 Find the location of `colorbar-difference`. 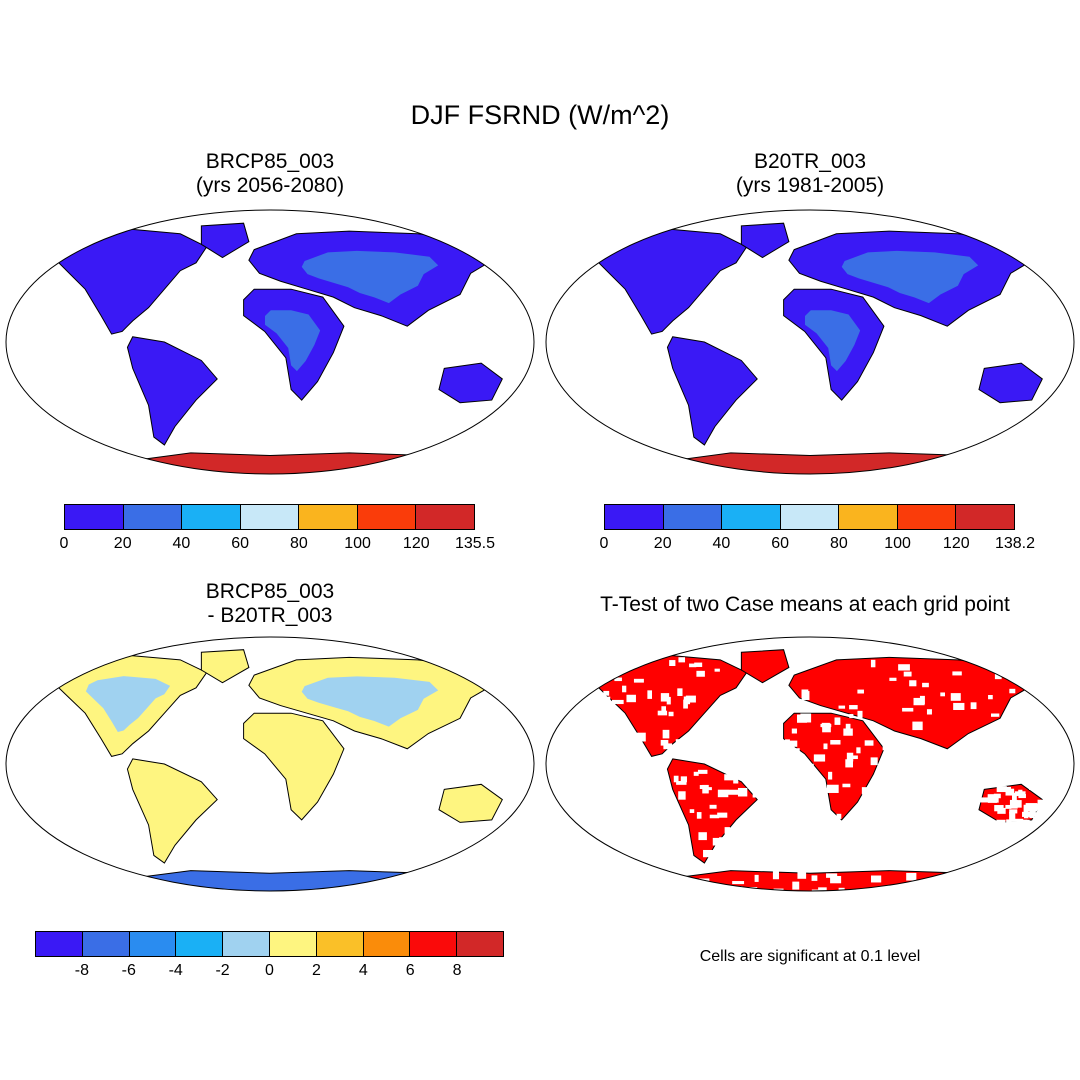

colorbar-difference is located at coordinates (269, 944).